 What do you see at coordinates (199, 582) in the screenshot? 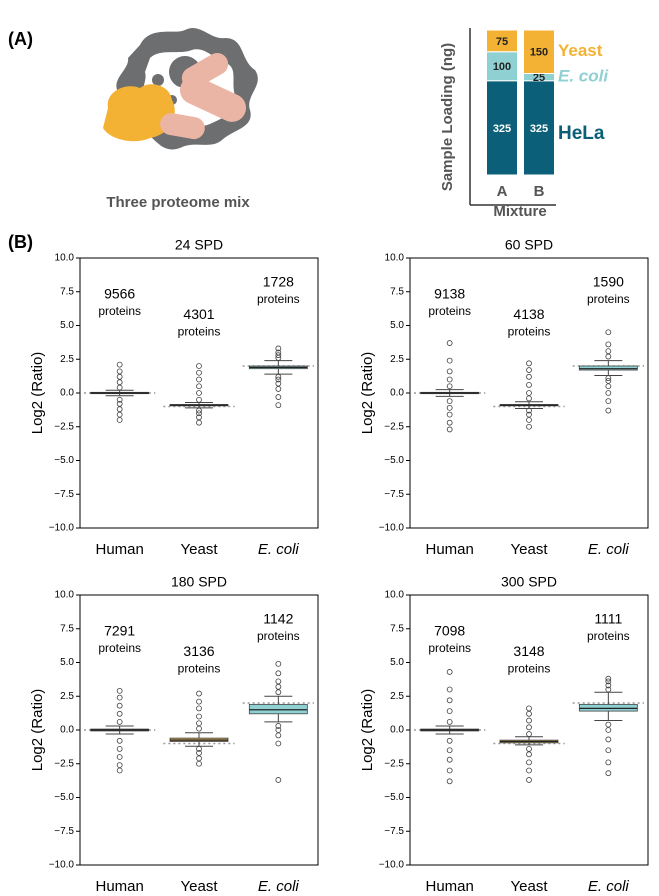
I see `chart-title: 180 SPD` at bounding box center [199, 582].